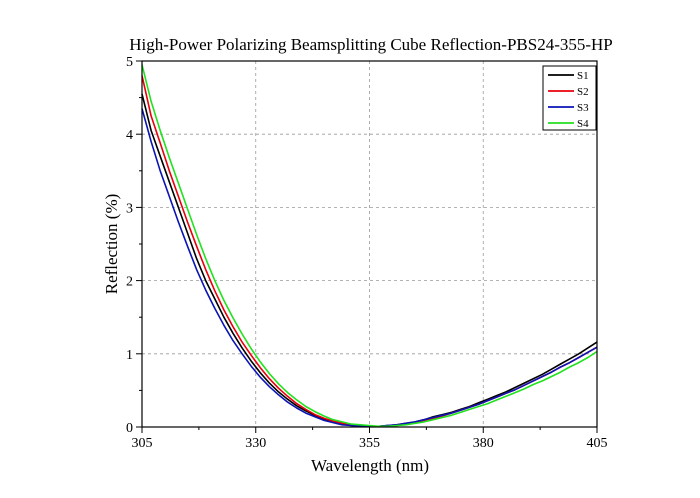  I want to click on y-axis-label: Reflection (%), so click(111, 244).